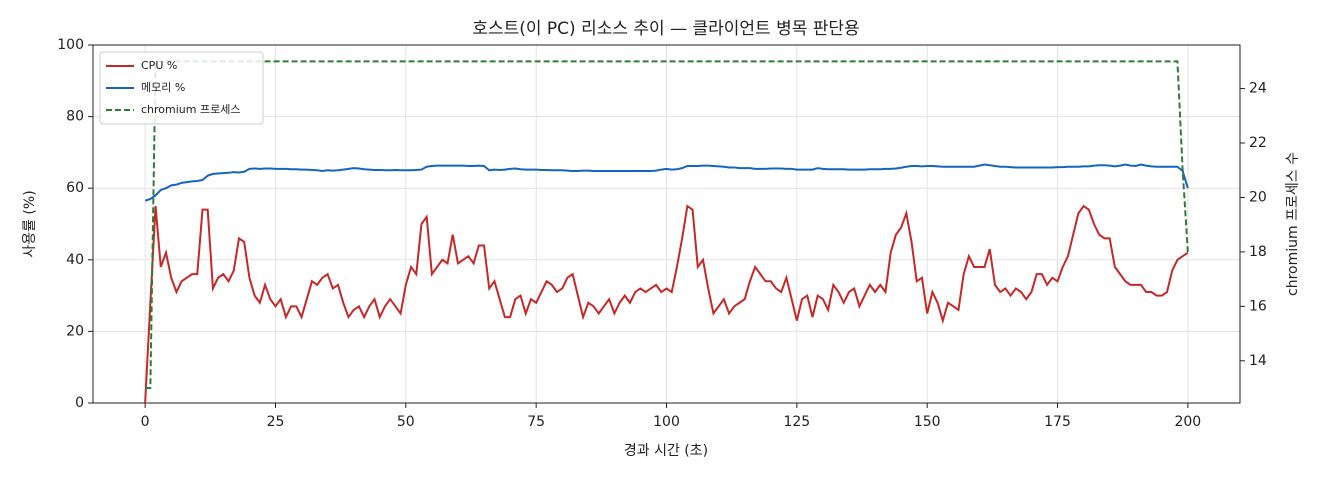 The height and width of the screenshot is (480, 1320). What do you see at coordinates (1258, 306) in the screenshot?
I see `y2-tick-label: 16` at bounding box center [1258, 306].